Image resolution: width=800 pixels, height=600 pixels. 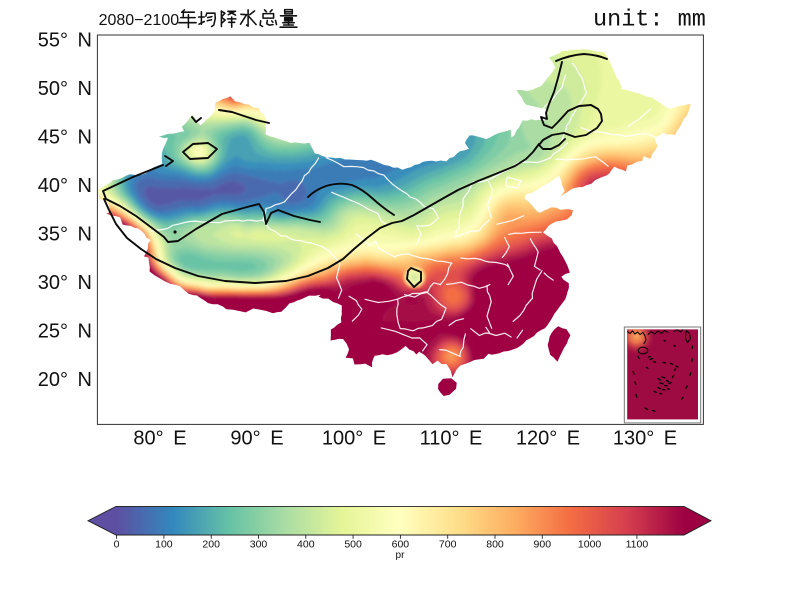 I want to click on svg-text: 25° N, so click(x=65, y=332).